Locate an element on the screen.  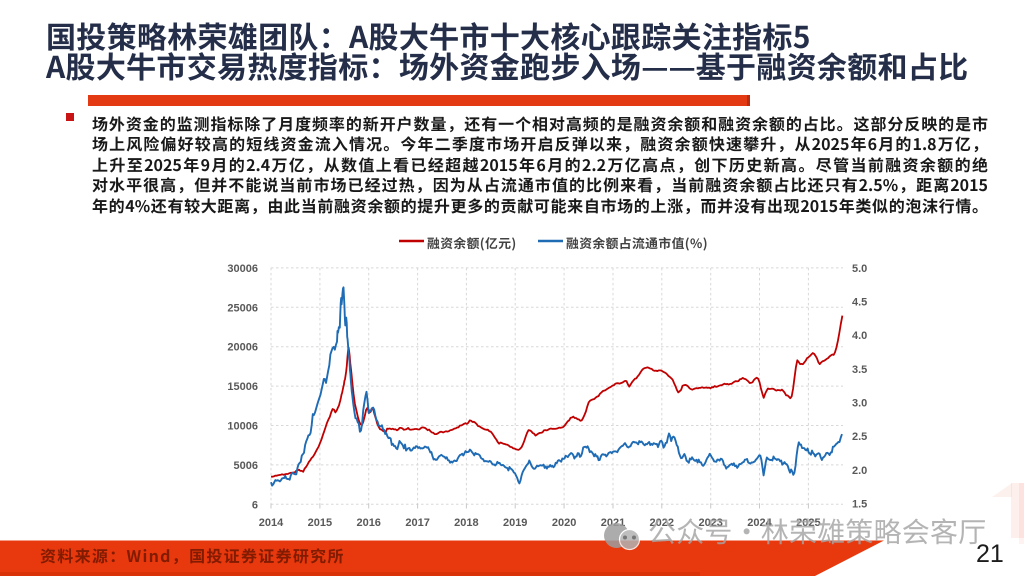
svg-text: 2020 is located at coordinates (564, 523).